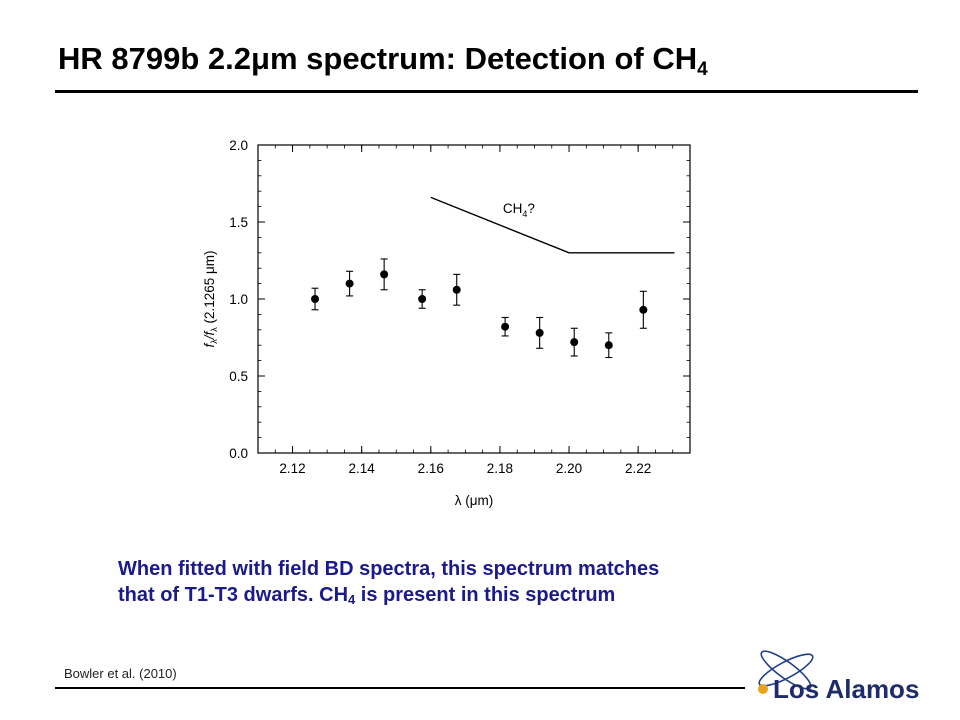 The height and width of the screenshot is (720, 960). Describe the element at coordinates (238, 222) in the screenshot. I see `y-tick-label: 1.5` at that location.